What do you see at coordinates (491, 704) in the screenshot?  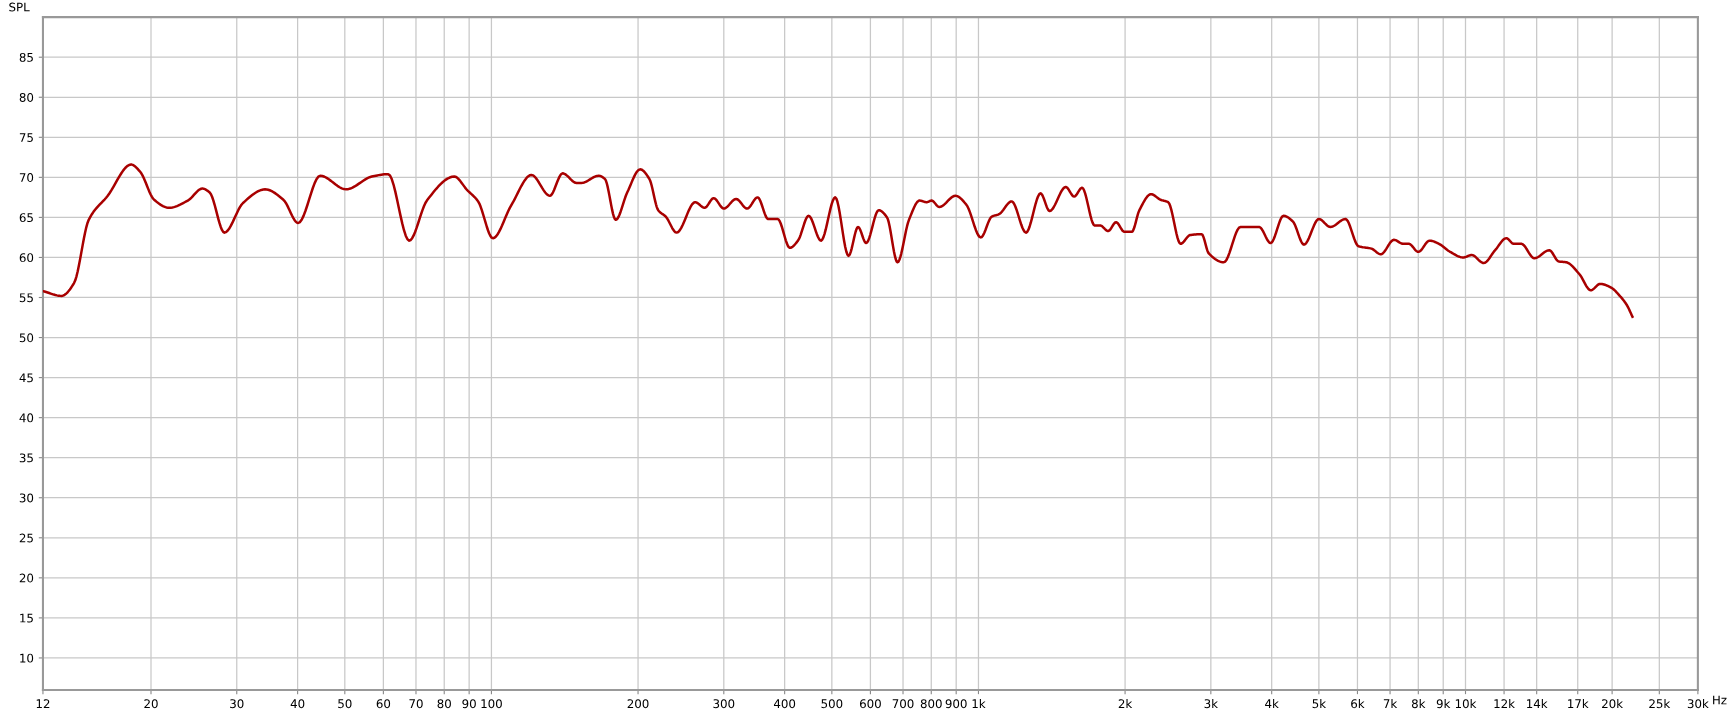 I see `x-tick-label: 100` at bounding box center [491, 704].